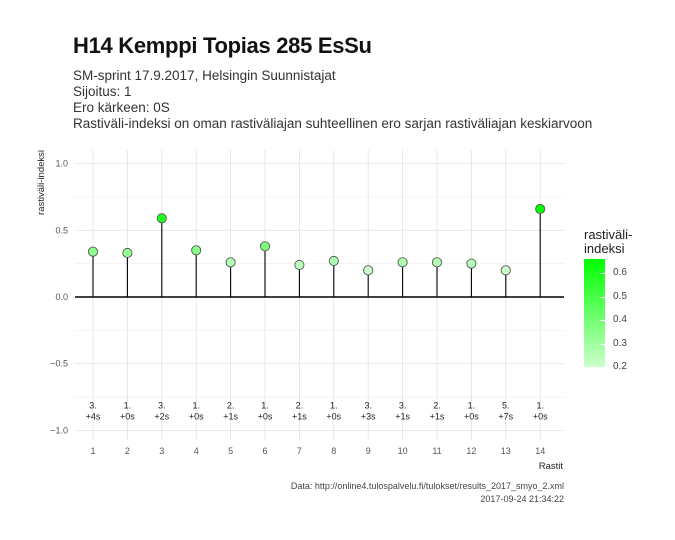  What do you see at coordinates (620, 296) in the screenshot?
I see `legend-tick-label: 0.5` at bounding box center [620, 296].